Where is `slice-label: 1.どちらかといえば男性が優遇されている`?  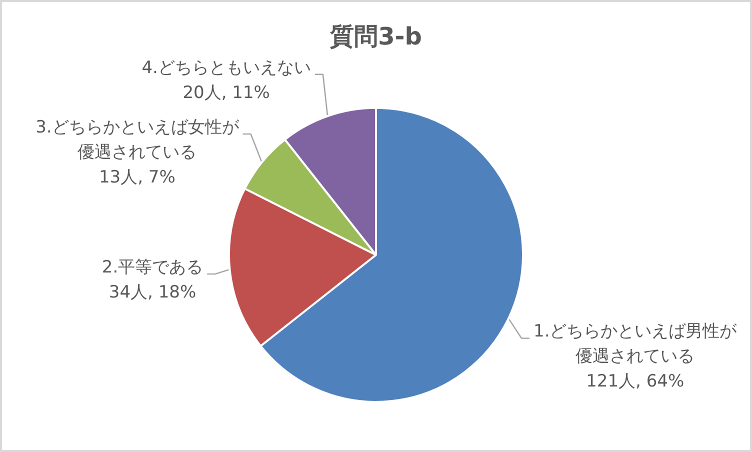
slice-label: 1.どちらかといえば男性が優遇されている is located at coordinates (636, 344).